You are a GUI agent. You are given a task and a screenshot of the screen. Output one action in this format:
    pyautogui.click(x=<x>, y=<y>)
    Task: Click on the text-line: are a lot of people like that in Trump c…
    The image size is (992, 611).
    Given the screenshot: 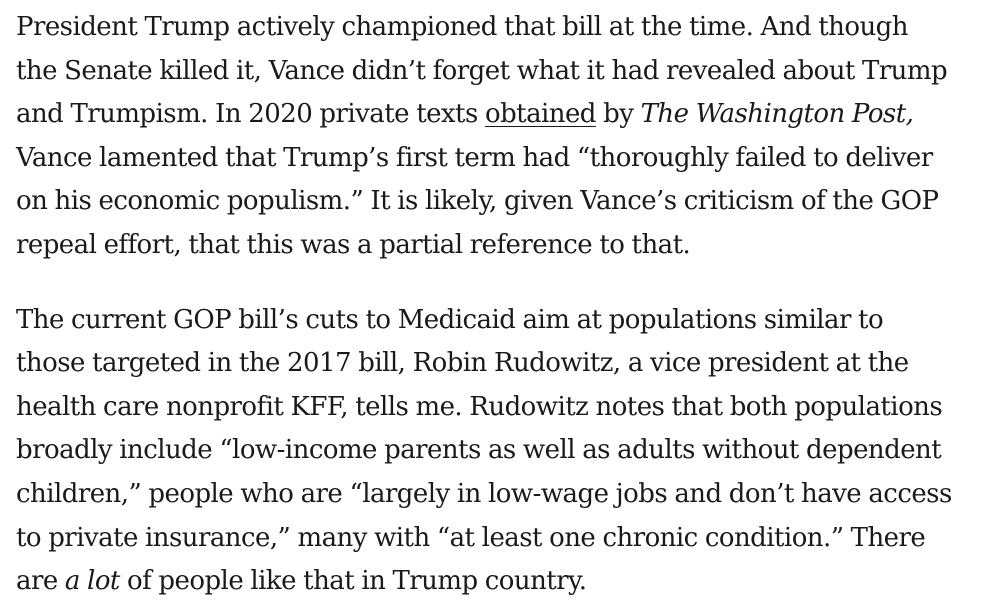 What is the action you would take?
    pyautogui.click(x=501, y=582)
    